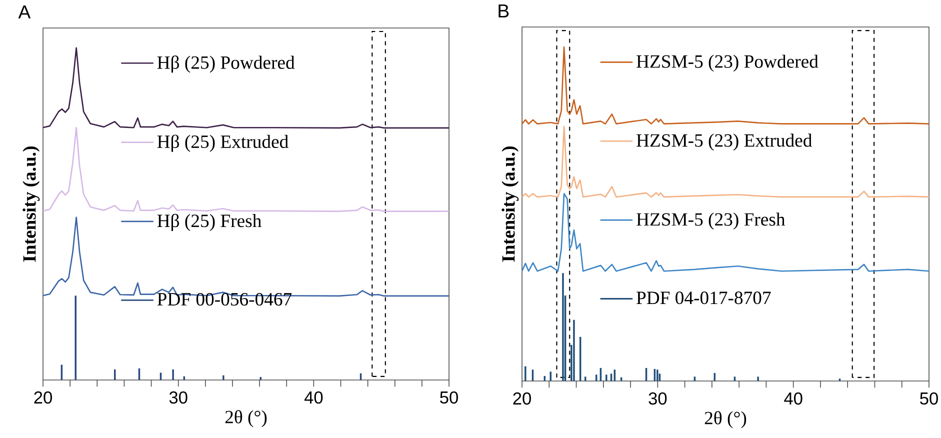  I want to click on legend-label: HZSM-5 (23) Extruded, so click(724, 142).